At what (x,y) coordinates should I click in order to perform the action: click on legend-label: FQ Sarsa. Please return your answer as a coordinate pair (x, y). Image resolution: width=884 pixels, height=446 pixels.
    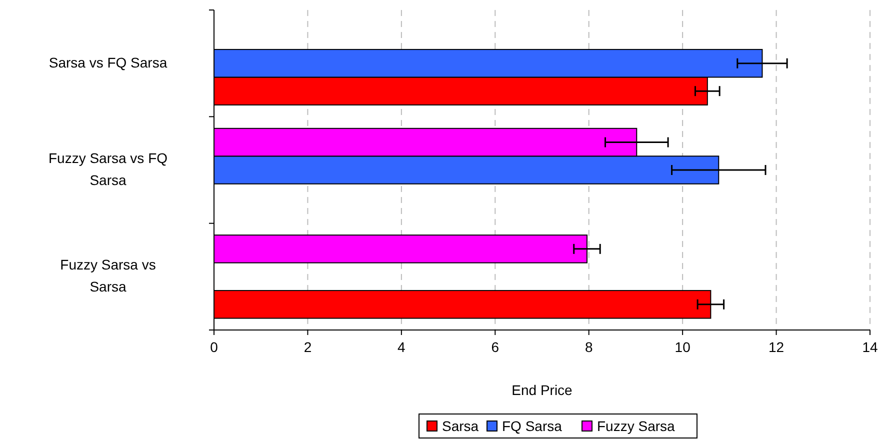
    Looking at the image, I should click on (532, 426).